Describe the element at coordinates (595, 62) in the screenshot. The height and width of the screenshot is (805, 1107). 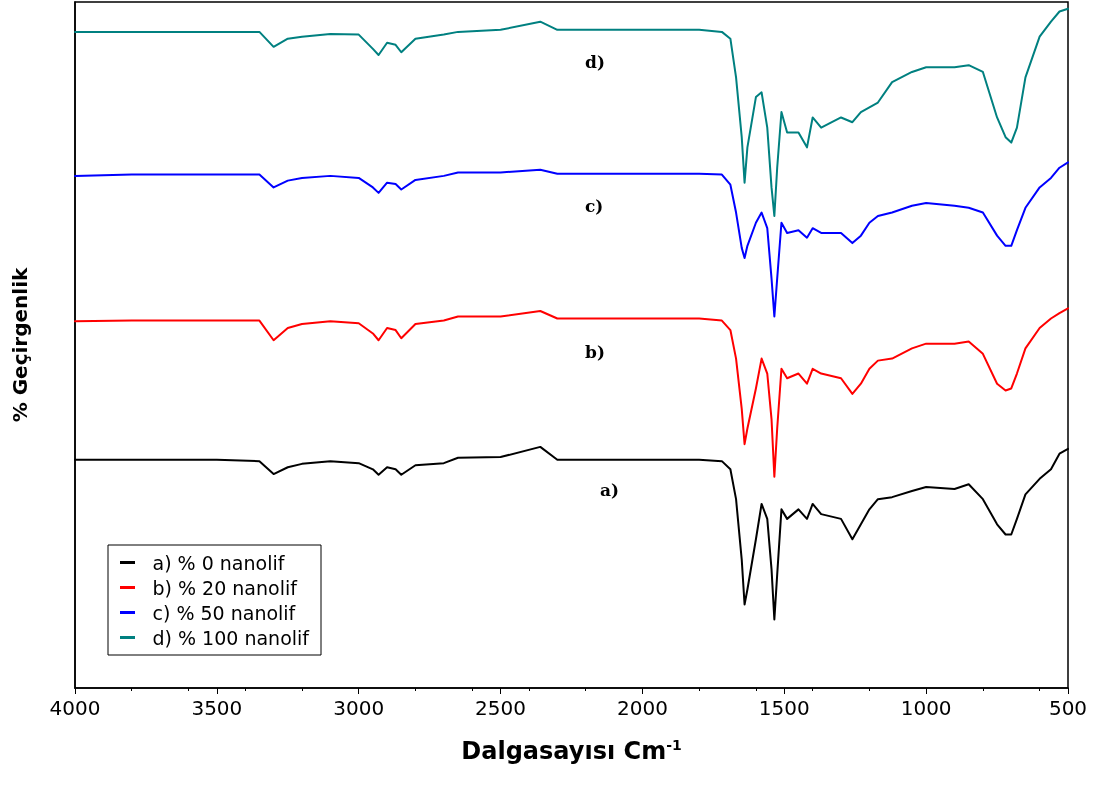
I see `annotation: d)` at that location.